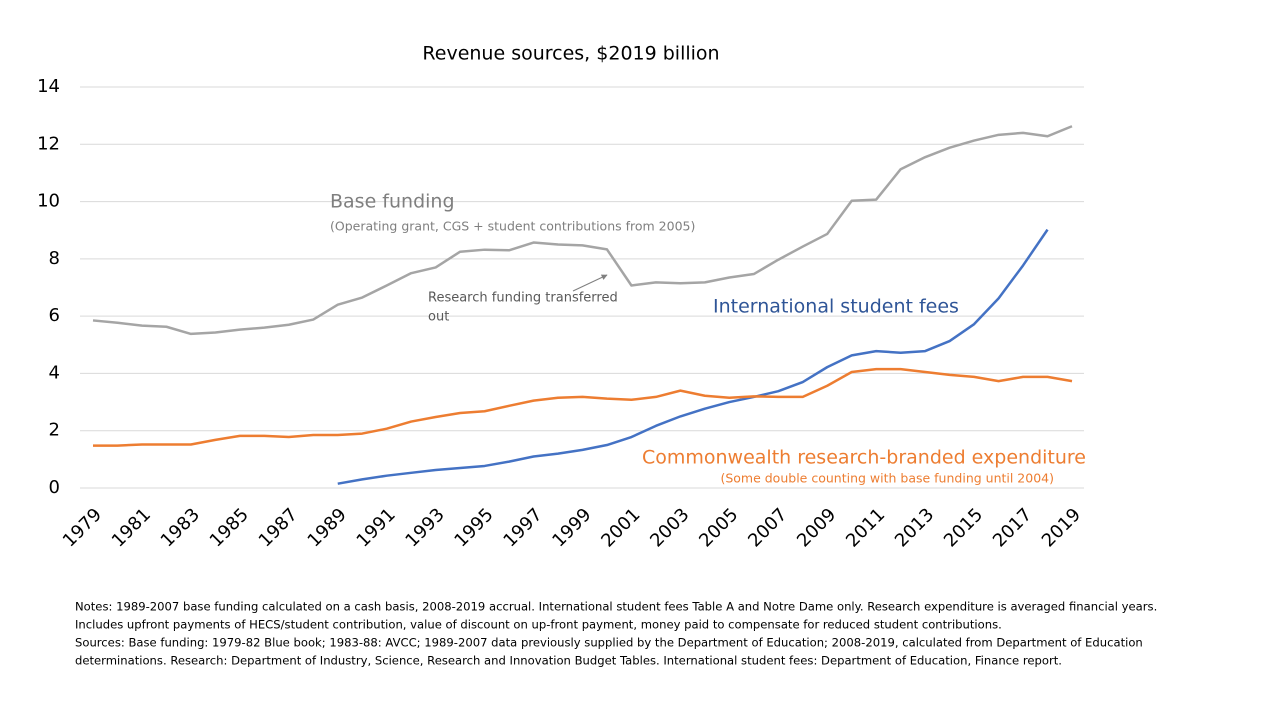 This screenshot has height=720, width=1280. I want to click on y-tick-label: 6, so click(54, 315).